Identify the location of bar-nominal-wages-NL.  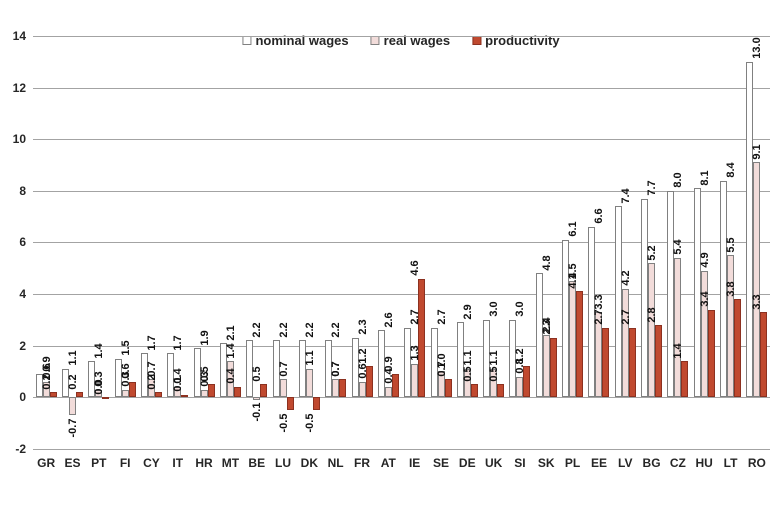
(329, 369).